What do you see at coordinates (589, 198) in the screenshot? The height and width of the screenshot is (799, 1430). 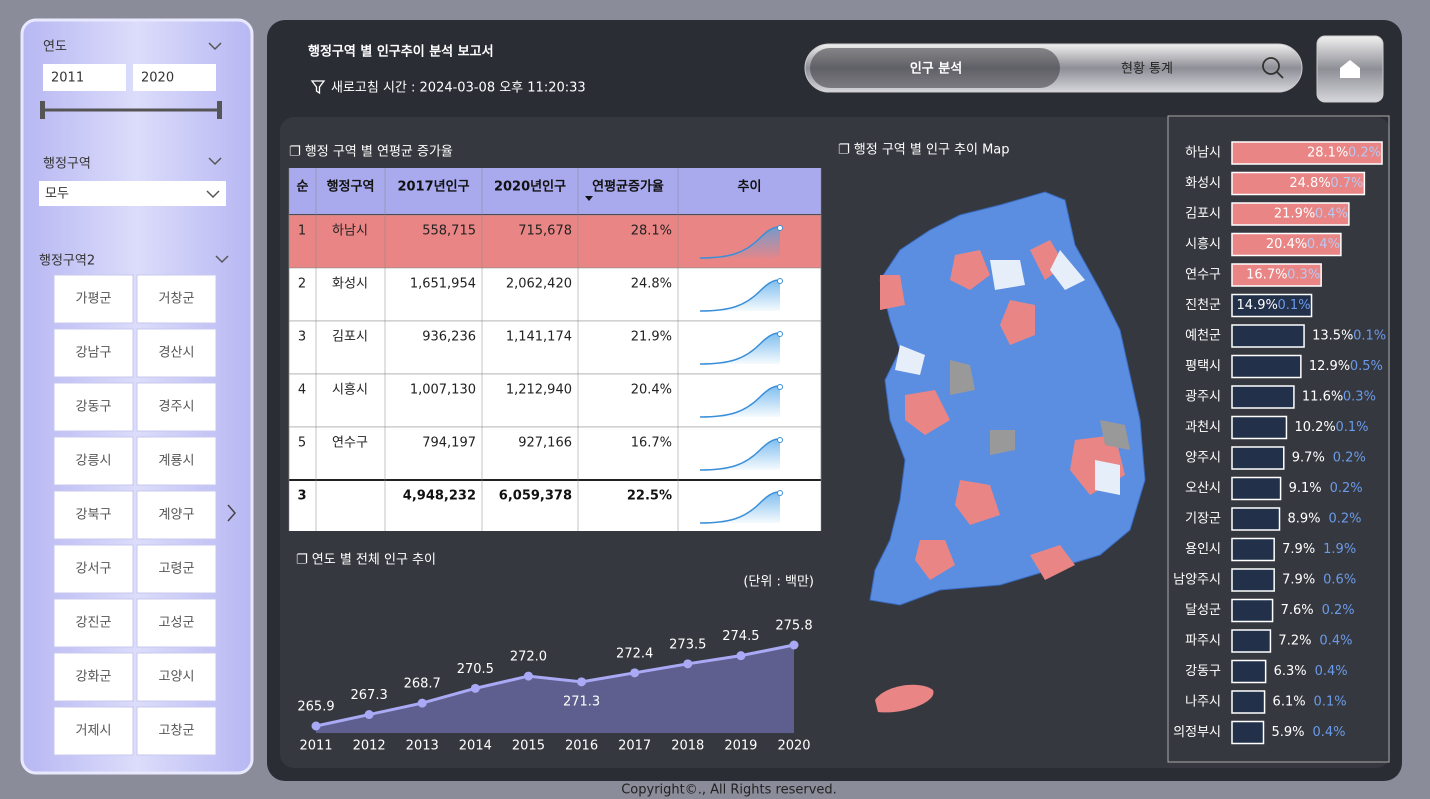 I see `sort-icon` at bounding box center [589, 198].